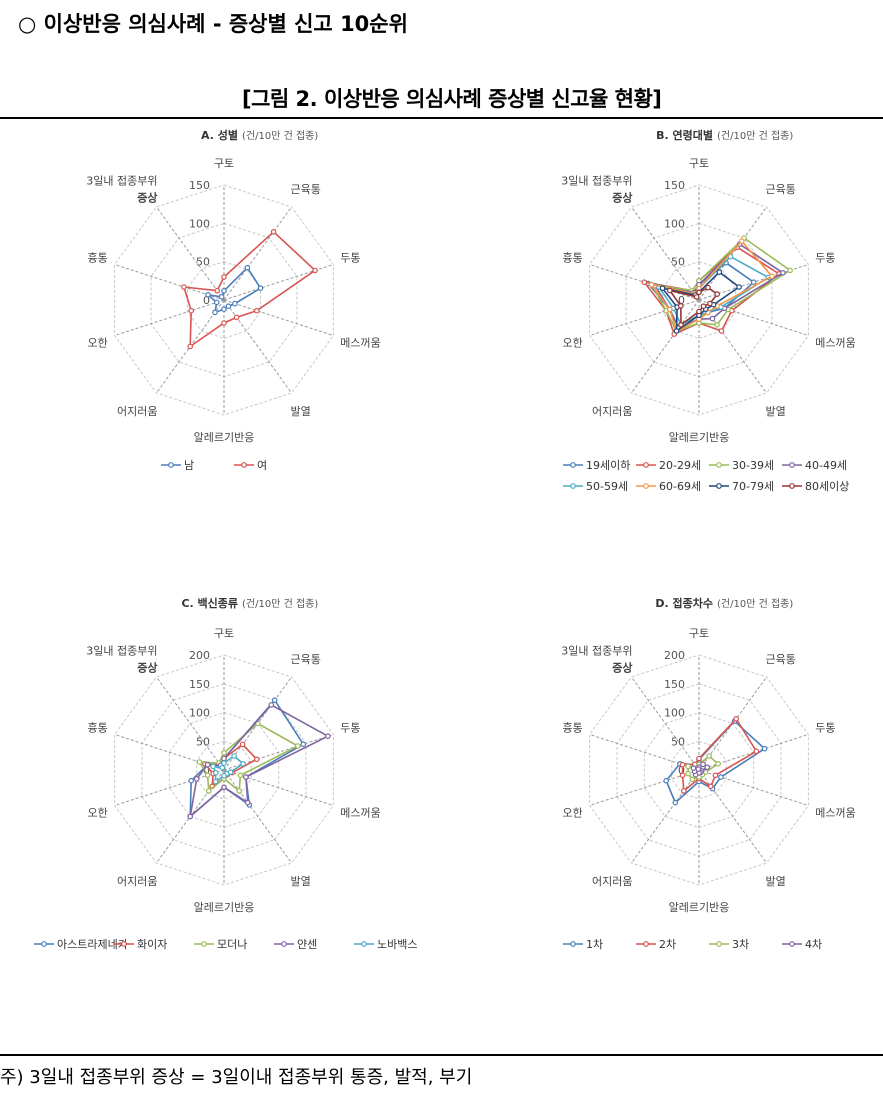  Describe the element at coordinates (835, 812) in the screenshot. I see `axis-label: 메스꺼움` at that location.